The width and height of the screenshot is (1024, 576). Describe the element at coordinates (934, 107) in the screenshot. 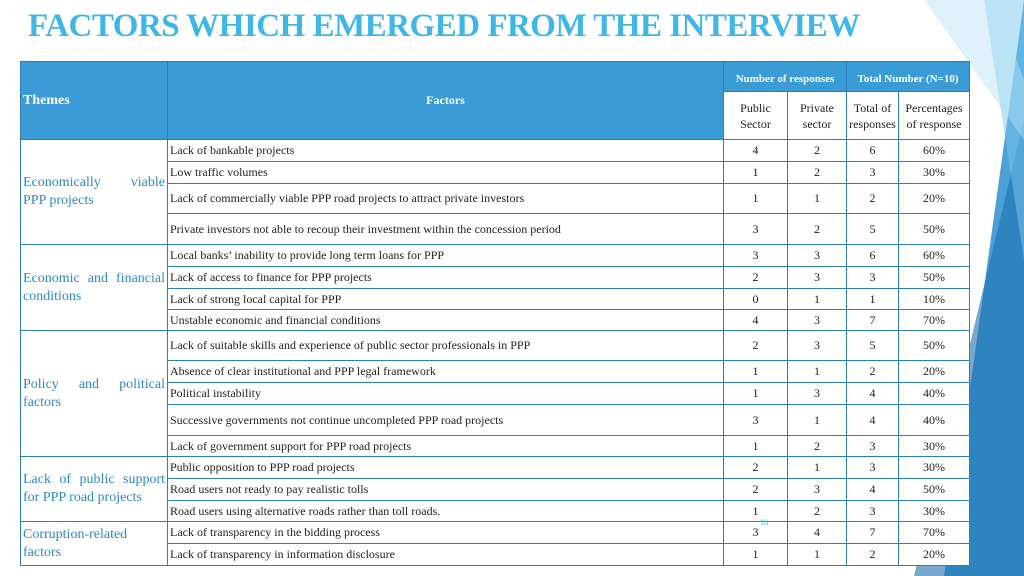

I see `percentages-label: Percentages` at that location.